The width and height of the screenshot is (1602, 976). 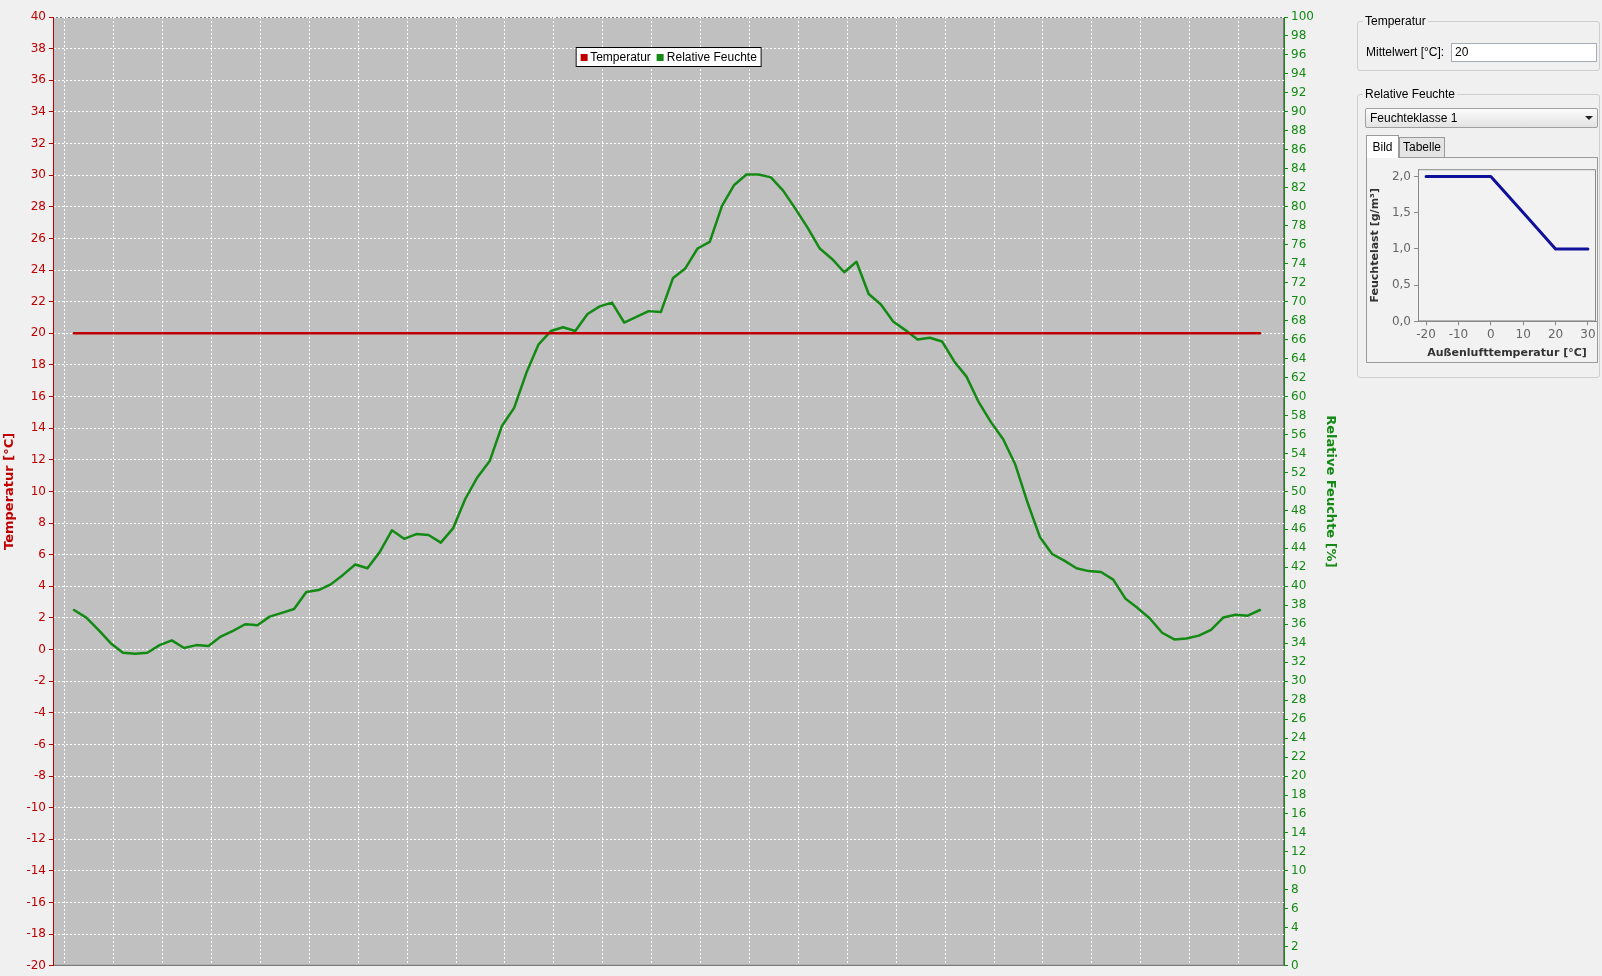 What do you see at coordinates (1299, 623) in the screenshot?
I see `y2-tick-label: 36` at bounding box center [1299, 623].